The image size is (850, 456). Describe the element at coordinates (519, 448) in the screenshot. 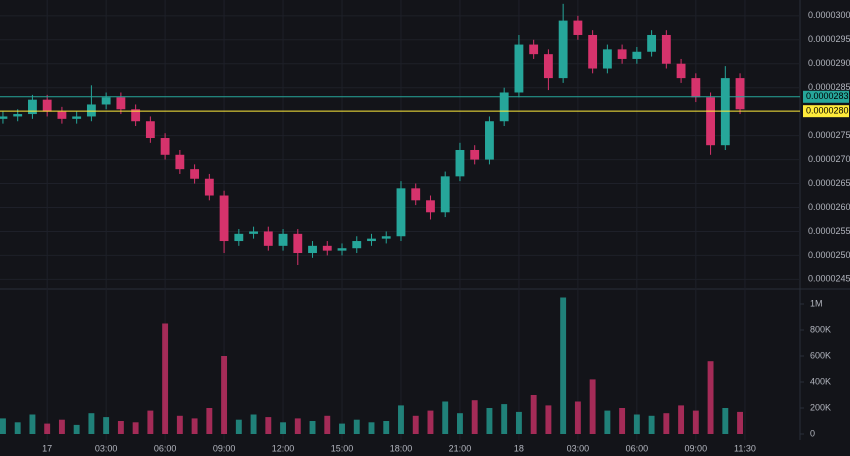

I see `x-tick-label: 18` at that location.